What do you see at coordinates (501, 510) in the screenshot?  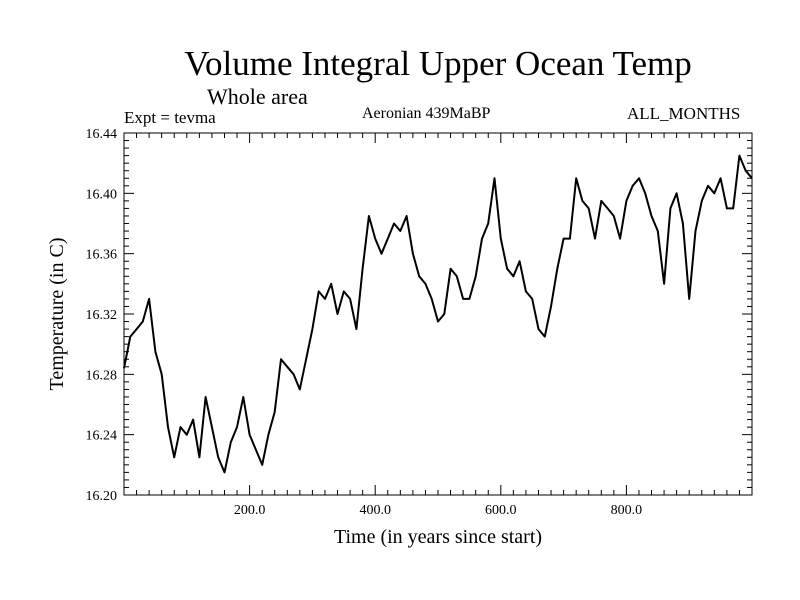 I see `x-tick-label: 600.0` at bounding box center [501, 510].